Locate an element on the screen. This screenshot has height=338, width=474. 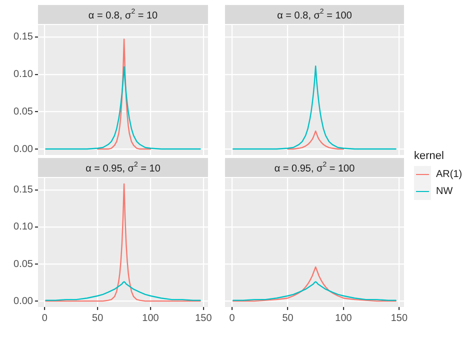
legend-label: NW is located at coordinates (444, 191).